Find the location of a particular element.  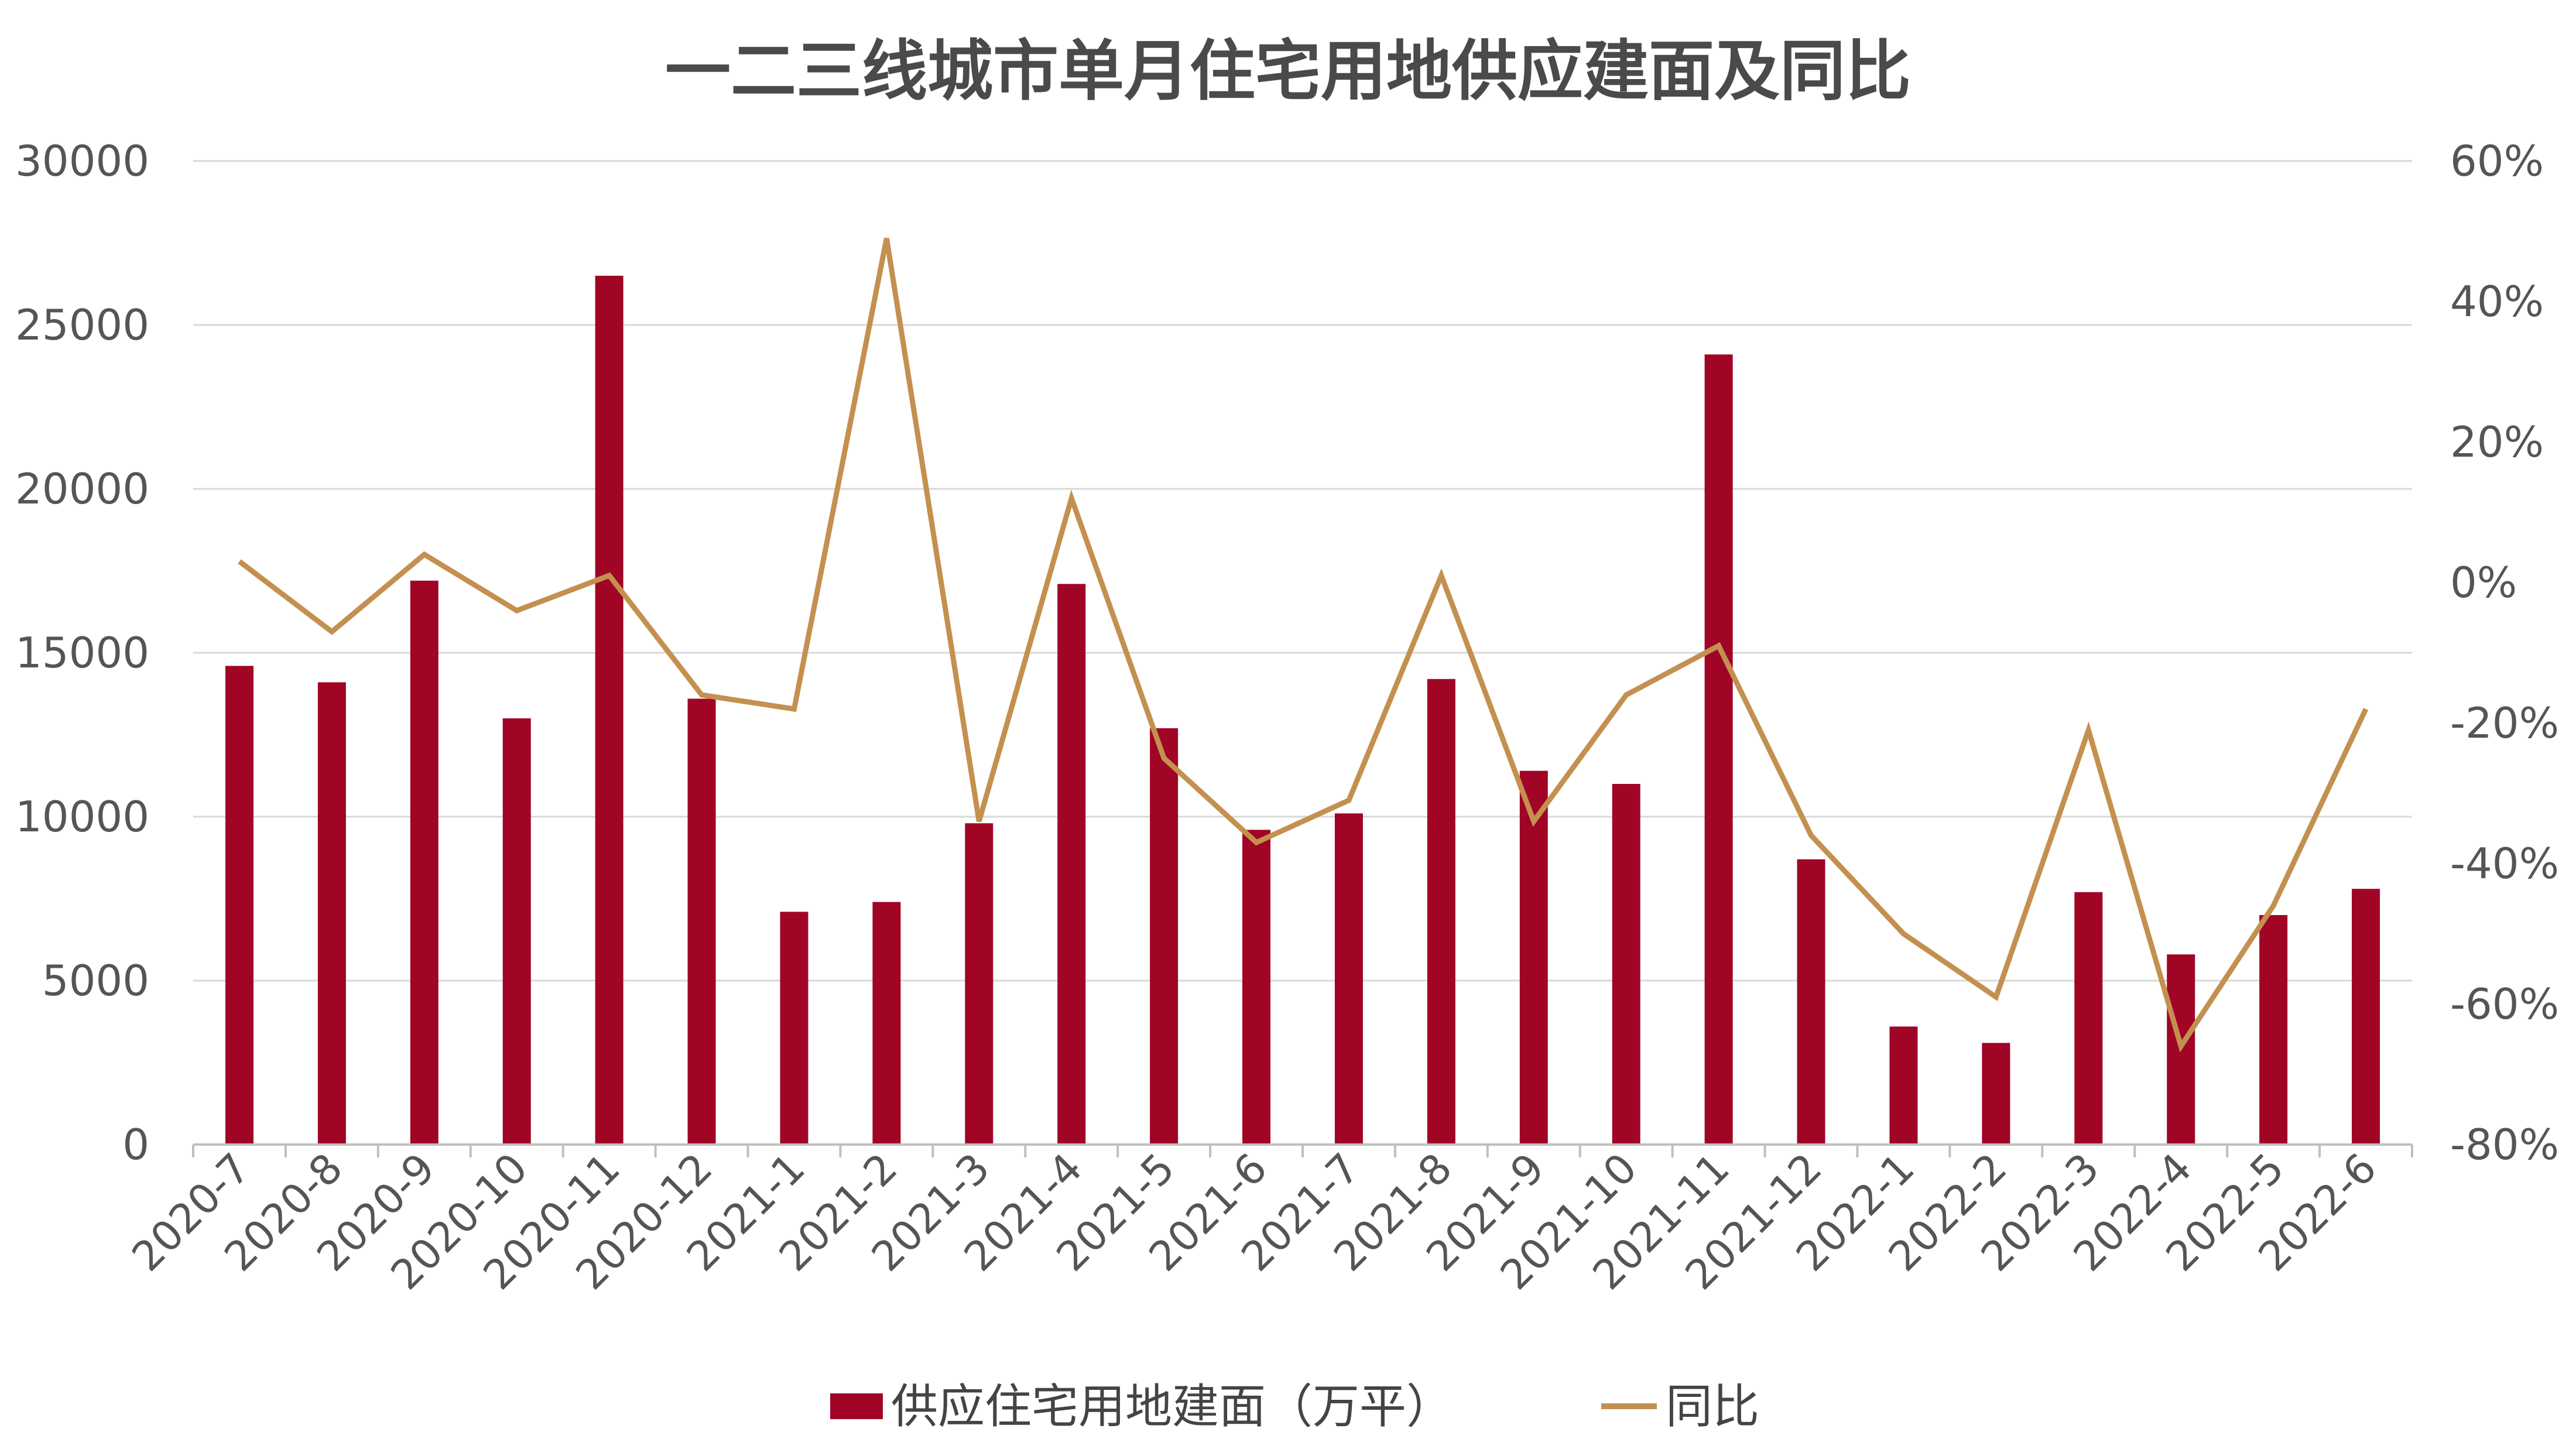

left-tick-label: 20000 is located at coordinates (82, 488).